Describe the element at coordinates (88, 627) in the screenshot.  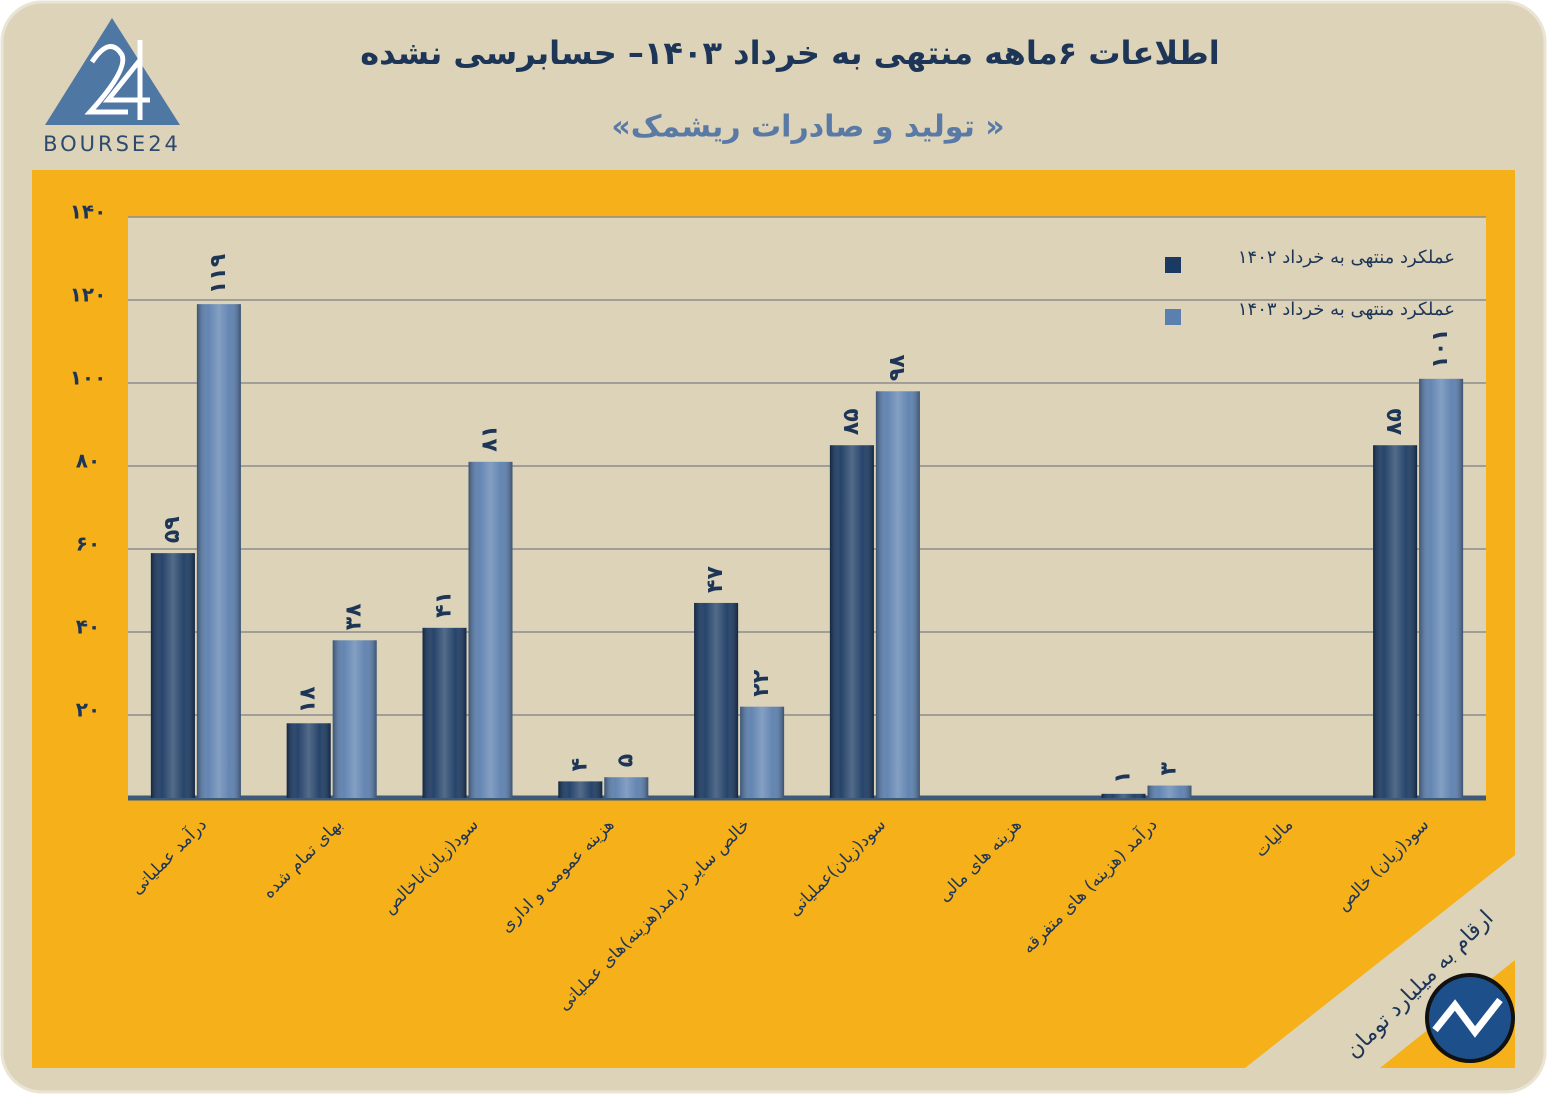
I see `y-tick-label: ۴۰` at that location.